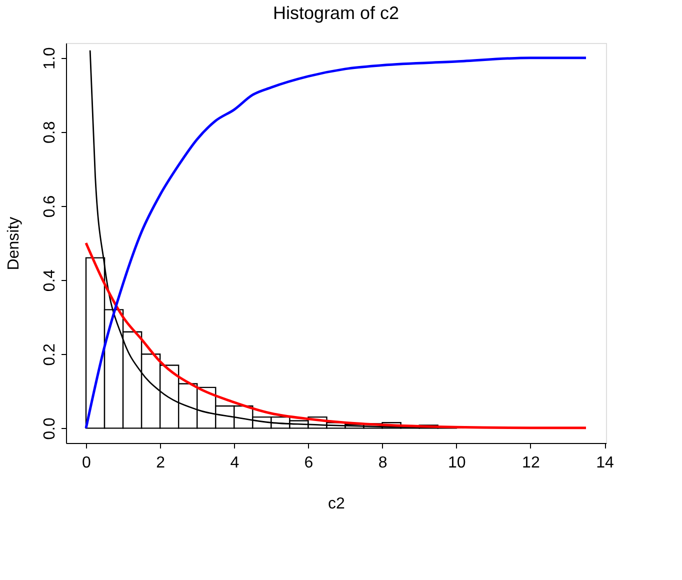 The image size is (682, 580). I want to click on y-tick-label: 0.4, so click(50, 280).